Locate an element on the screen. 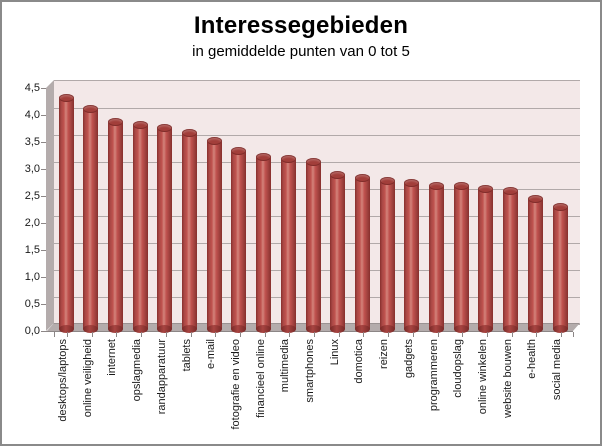  bar-programmeren is located at coordinates (436, 257).